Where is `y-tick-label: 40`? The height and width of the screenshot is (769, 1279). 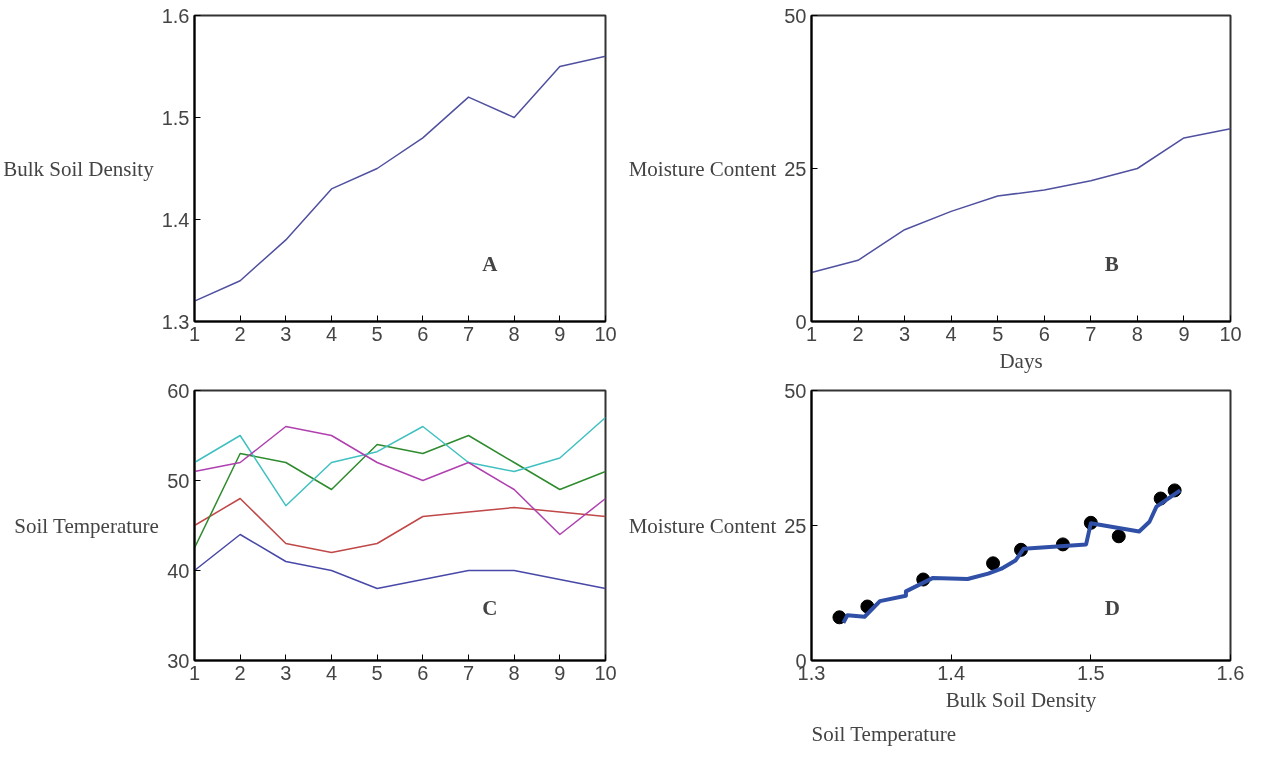 y-tick-label: 40 is located at coordinates (178, 570).